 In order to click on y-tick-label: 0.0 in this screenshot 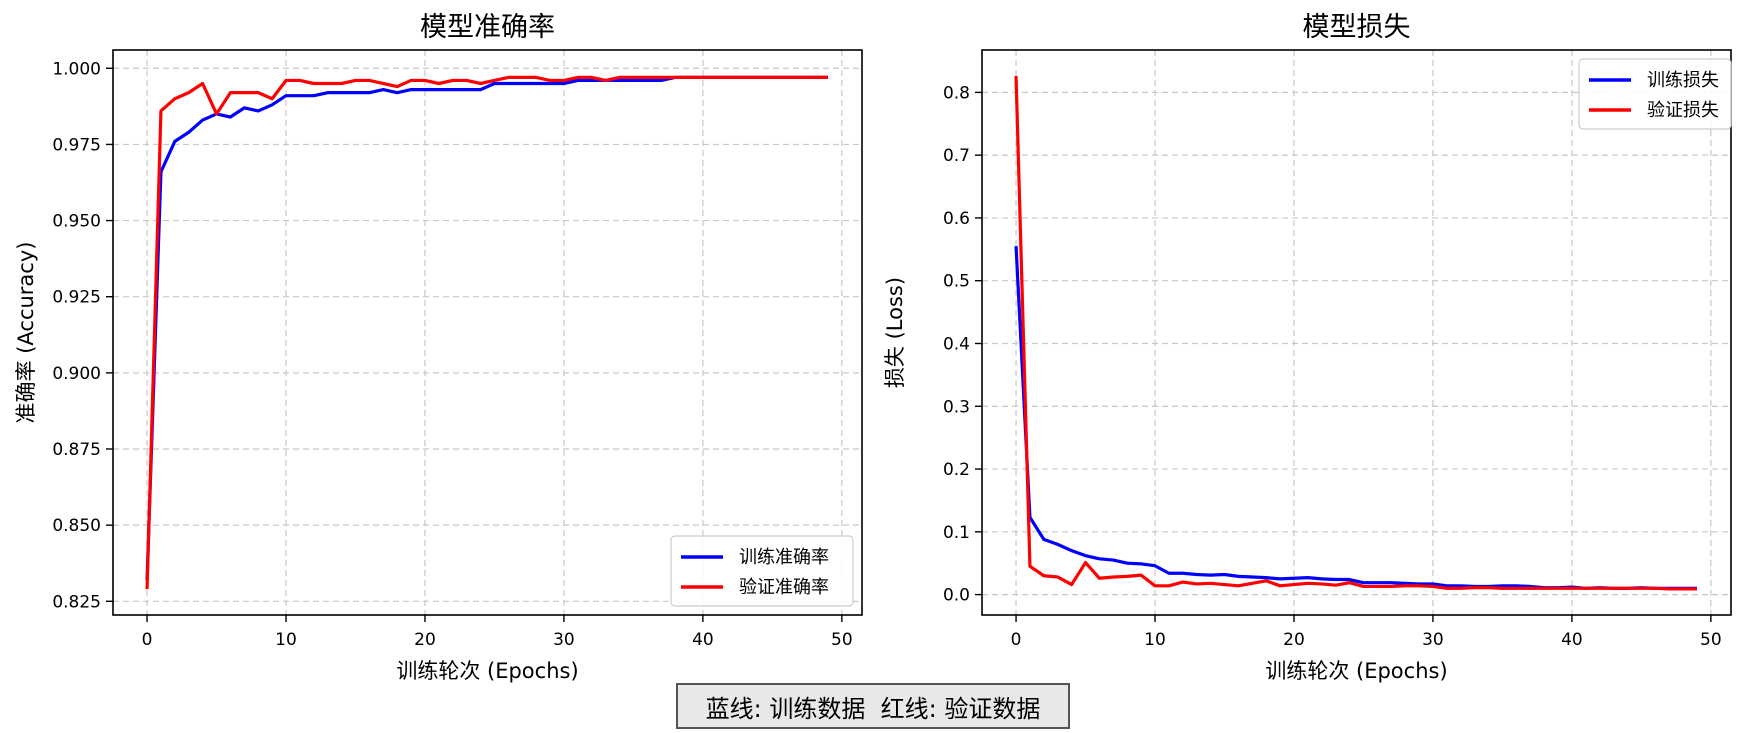, I will do `click(956, 596)`.